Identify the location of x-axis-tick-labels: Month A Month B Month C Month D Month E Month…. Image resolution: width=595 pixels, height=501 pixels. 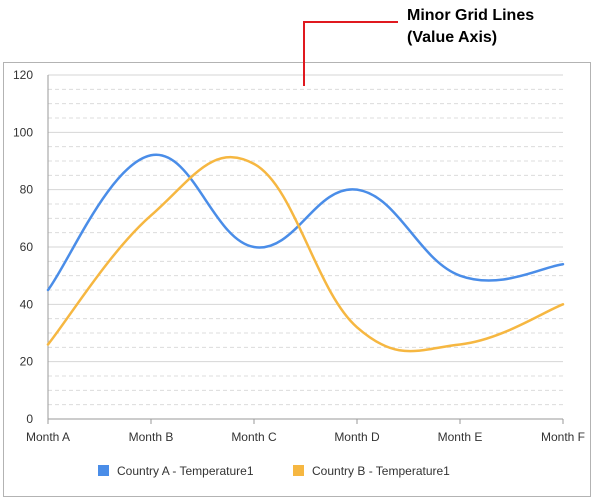
(305, 437).